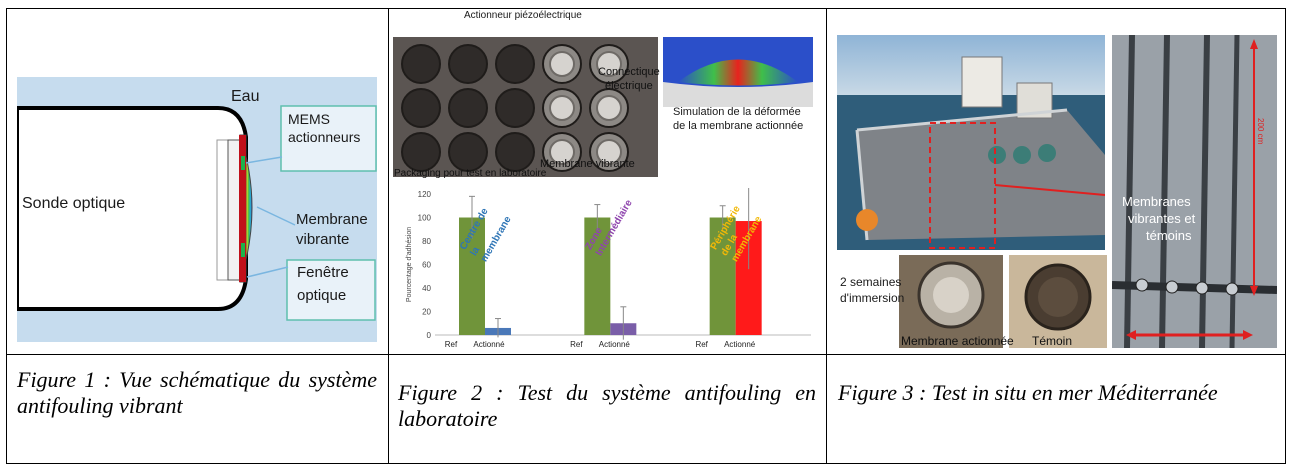 Image resolution: width=1290 pixels, height=468 pixels. Describe the element at coordinates (324, 137) in the screenshot. I see `label-mems-line2: actionneurs` at that location.